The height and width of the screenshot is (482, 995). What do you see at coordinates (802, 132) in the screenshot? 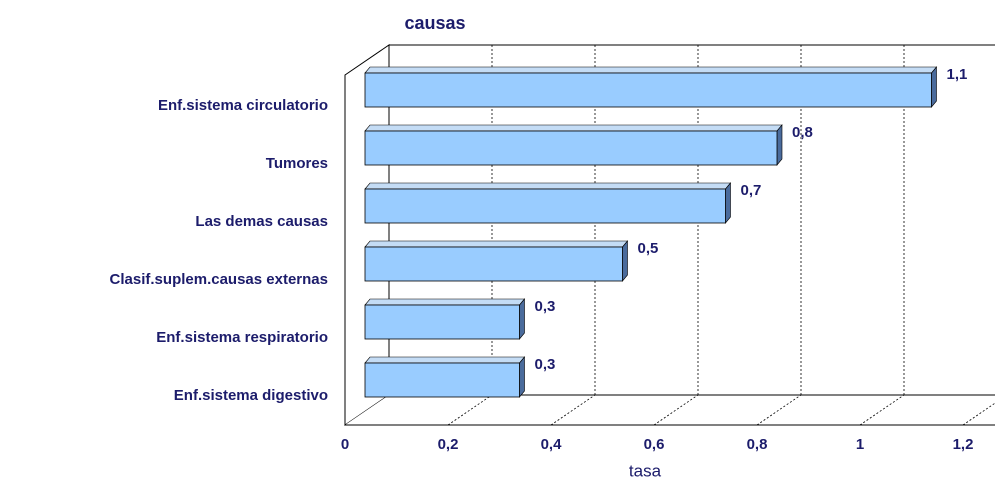
I see `value-label: 0,8` at bounding box center [802, 132].